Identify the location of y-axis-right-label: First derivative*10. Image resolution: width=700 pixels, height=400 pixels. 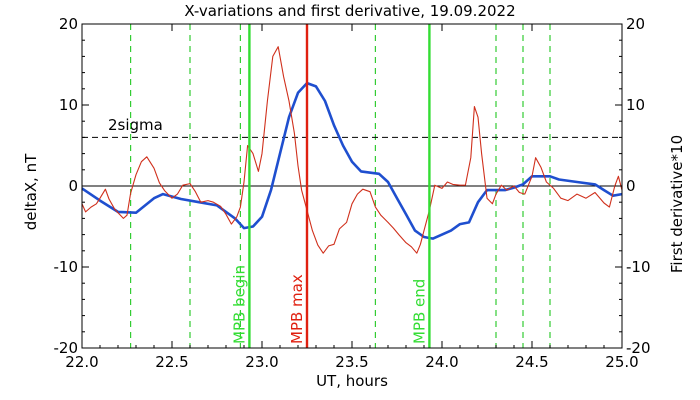
(677, 204).